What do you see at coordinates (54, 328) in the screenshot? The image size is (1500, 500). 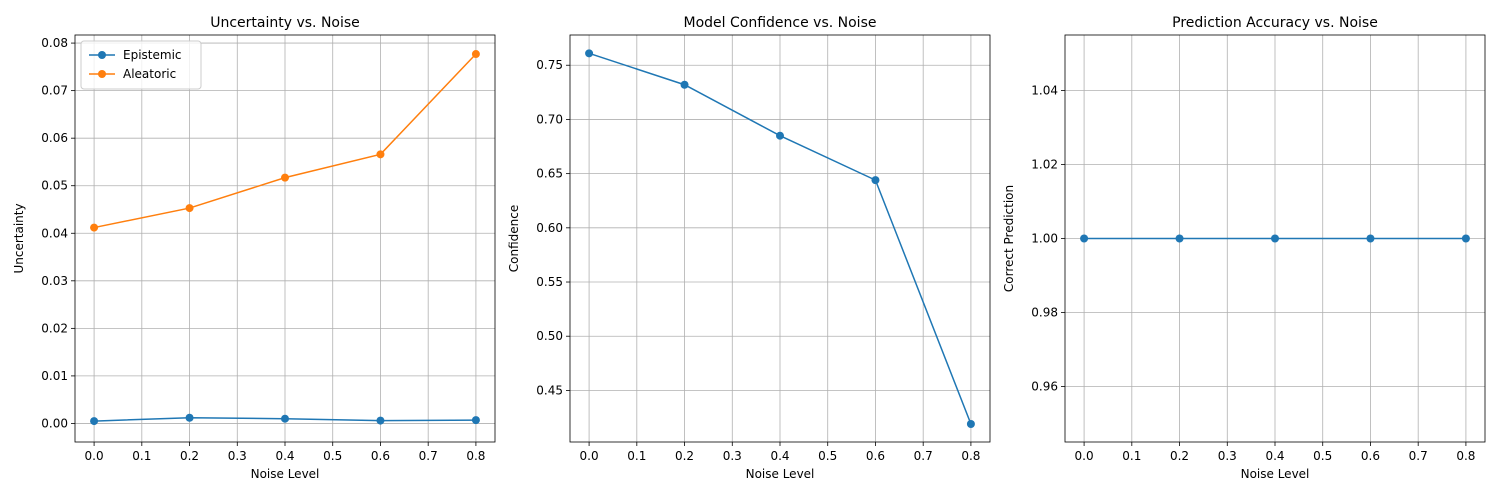 I see `y-tick-label: 0.02` at bounding box center [54, 328].